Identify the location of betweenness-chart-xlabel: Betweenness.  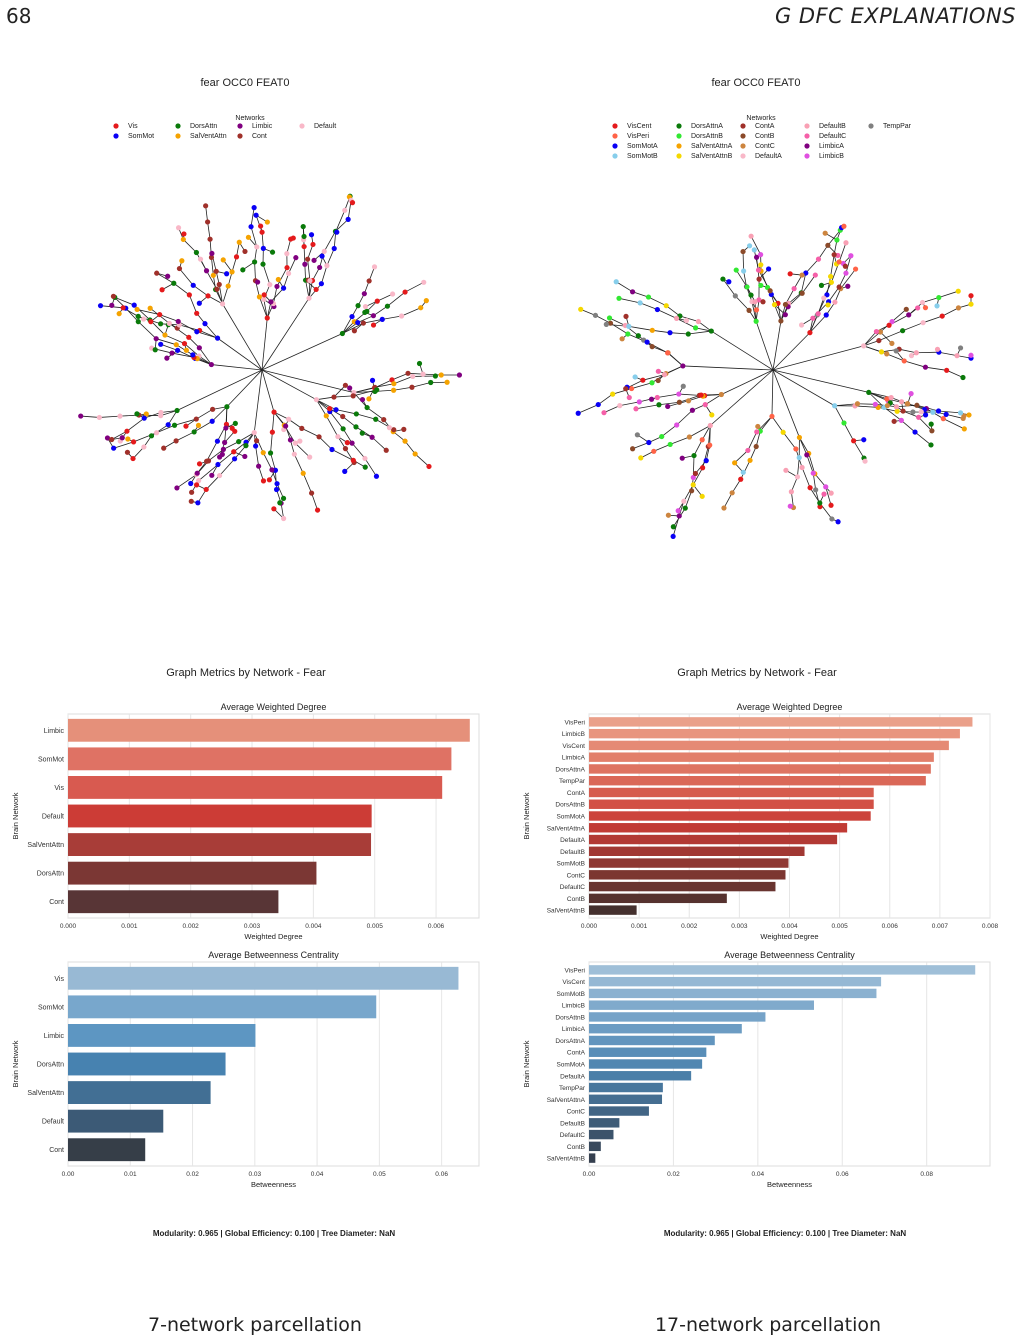
(789, 1184).